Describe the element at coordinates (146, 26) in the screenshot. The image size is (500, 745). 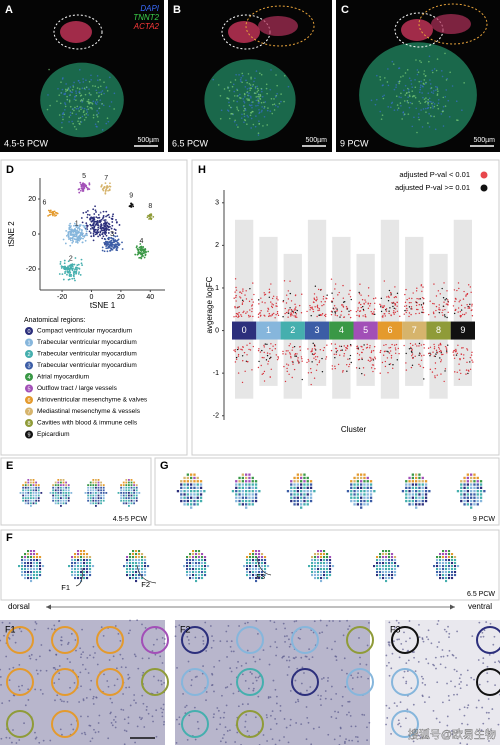
I see `stain-label: ACTA2` at that location.